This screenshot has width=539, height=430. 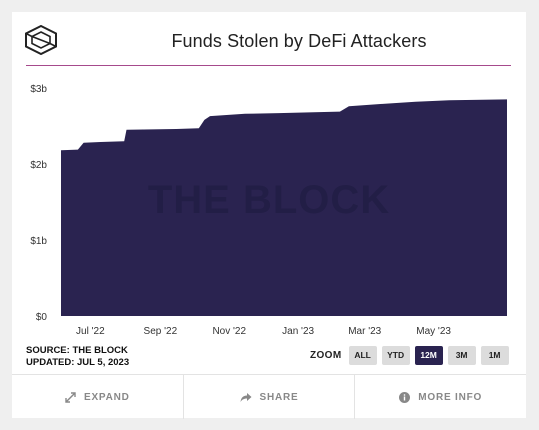 I want to click on chart-title: Funds Stolen by DeFi Attackers, so click(x=299, y=41).